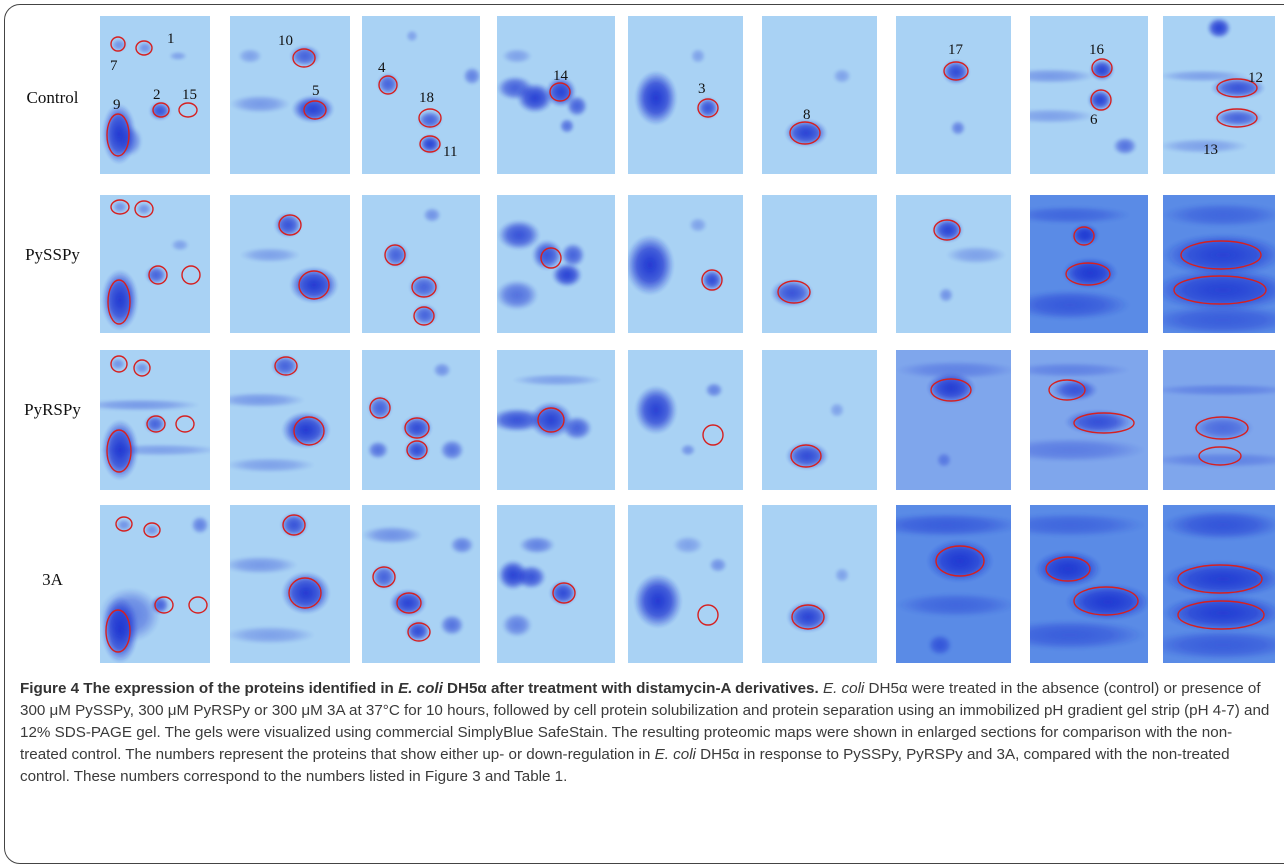  I want to click on gel-panel-control-2: 10 5, so click(290, 95).